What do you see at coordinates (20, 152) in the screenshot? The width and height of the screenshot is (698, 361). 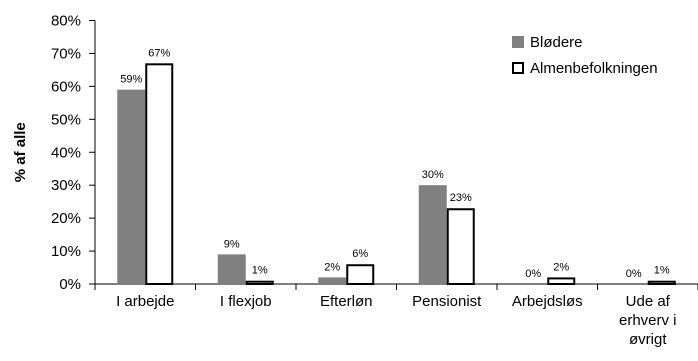 I see `y-axis-title: % af alle` at bounding box center [20, 152].